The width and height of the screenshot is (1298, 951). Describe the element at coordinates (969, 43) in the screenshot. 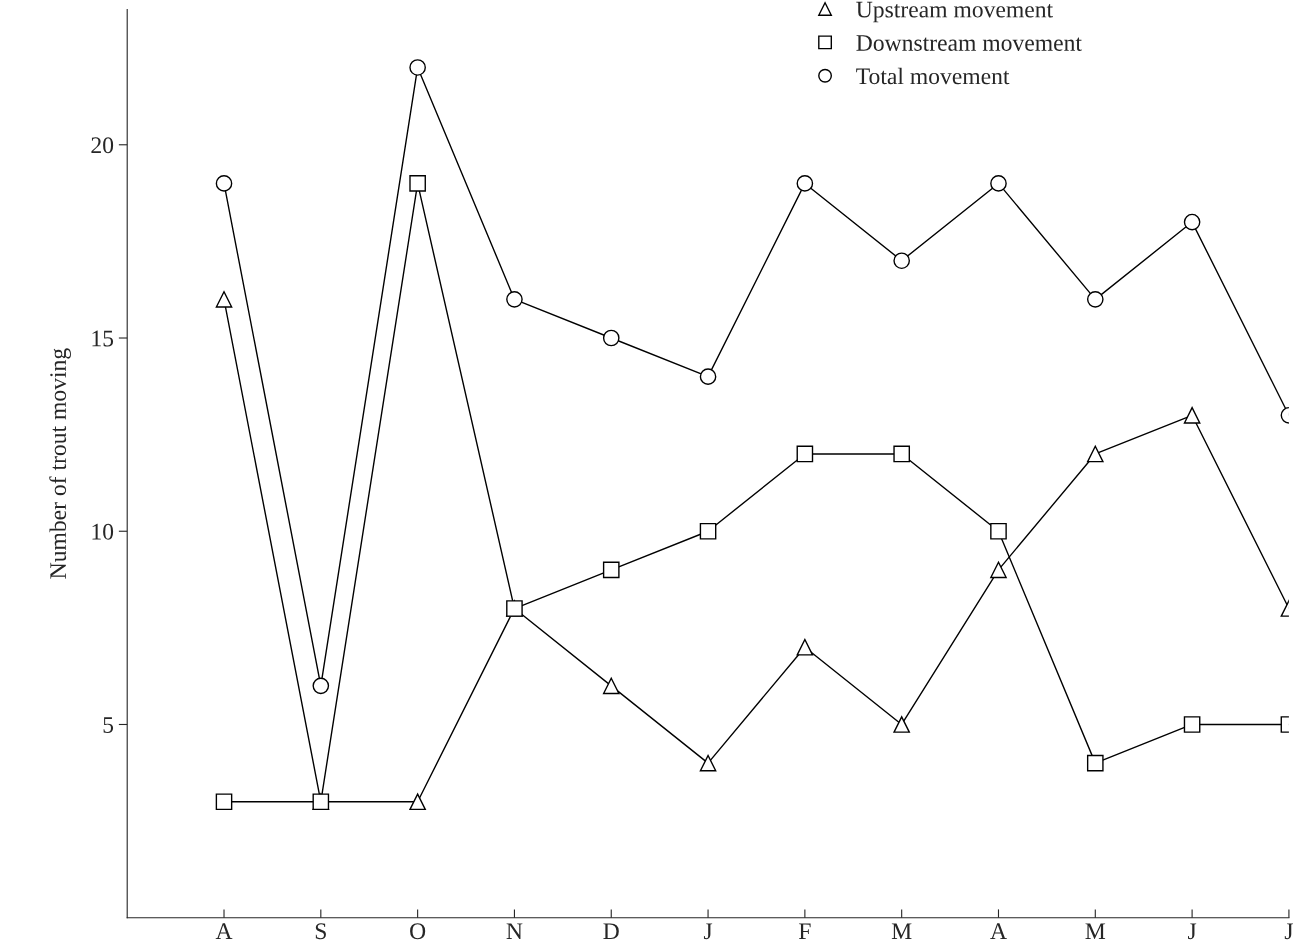

I see `legend-label: Downstream movement` at that location.